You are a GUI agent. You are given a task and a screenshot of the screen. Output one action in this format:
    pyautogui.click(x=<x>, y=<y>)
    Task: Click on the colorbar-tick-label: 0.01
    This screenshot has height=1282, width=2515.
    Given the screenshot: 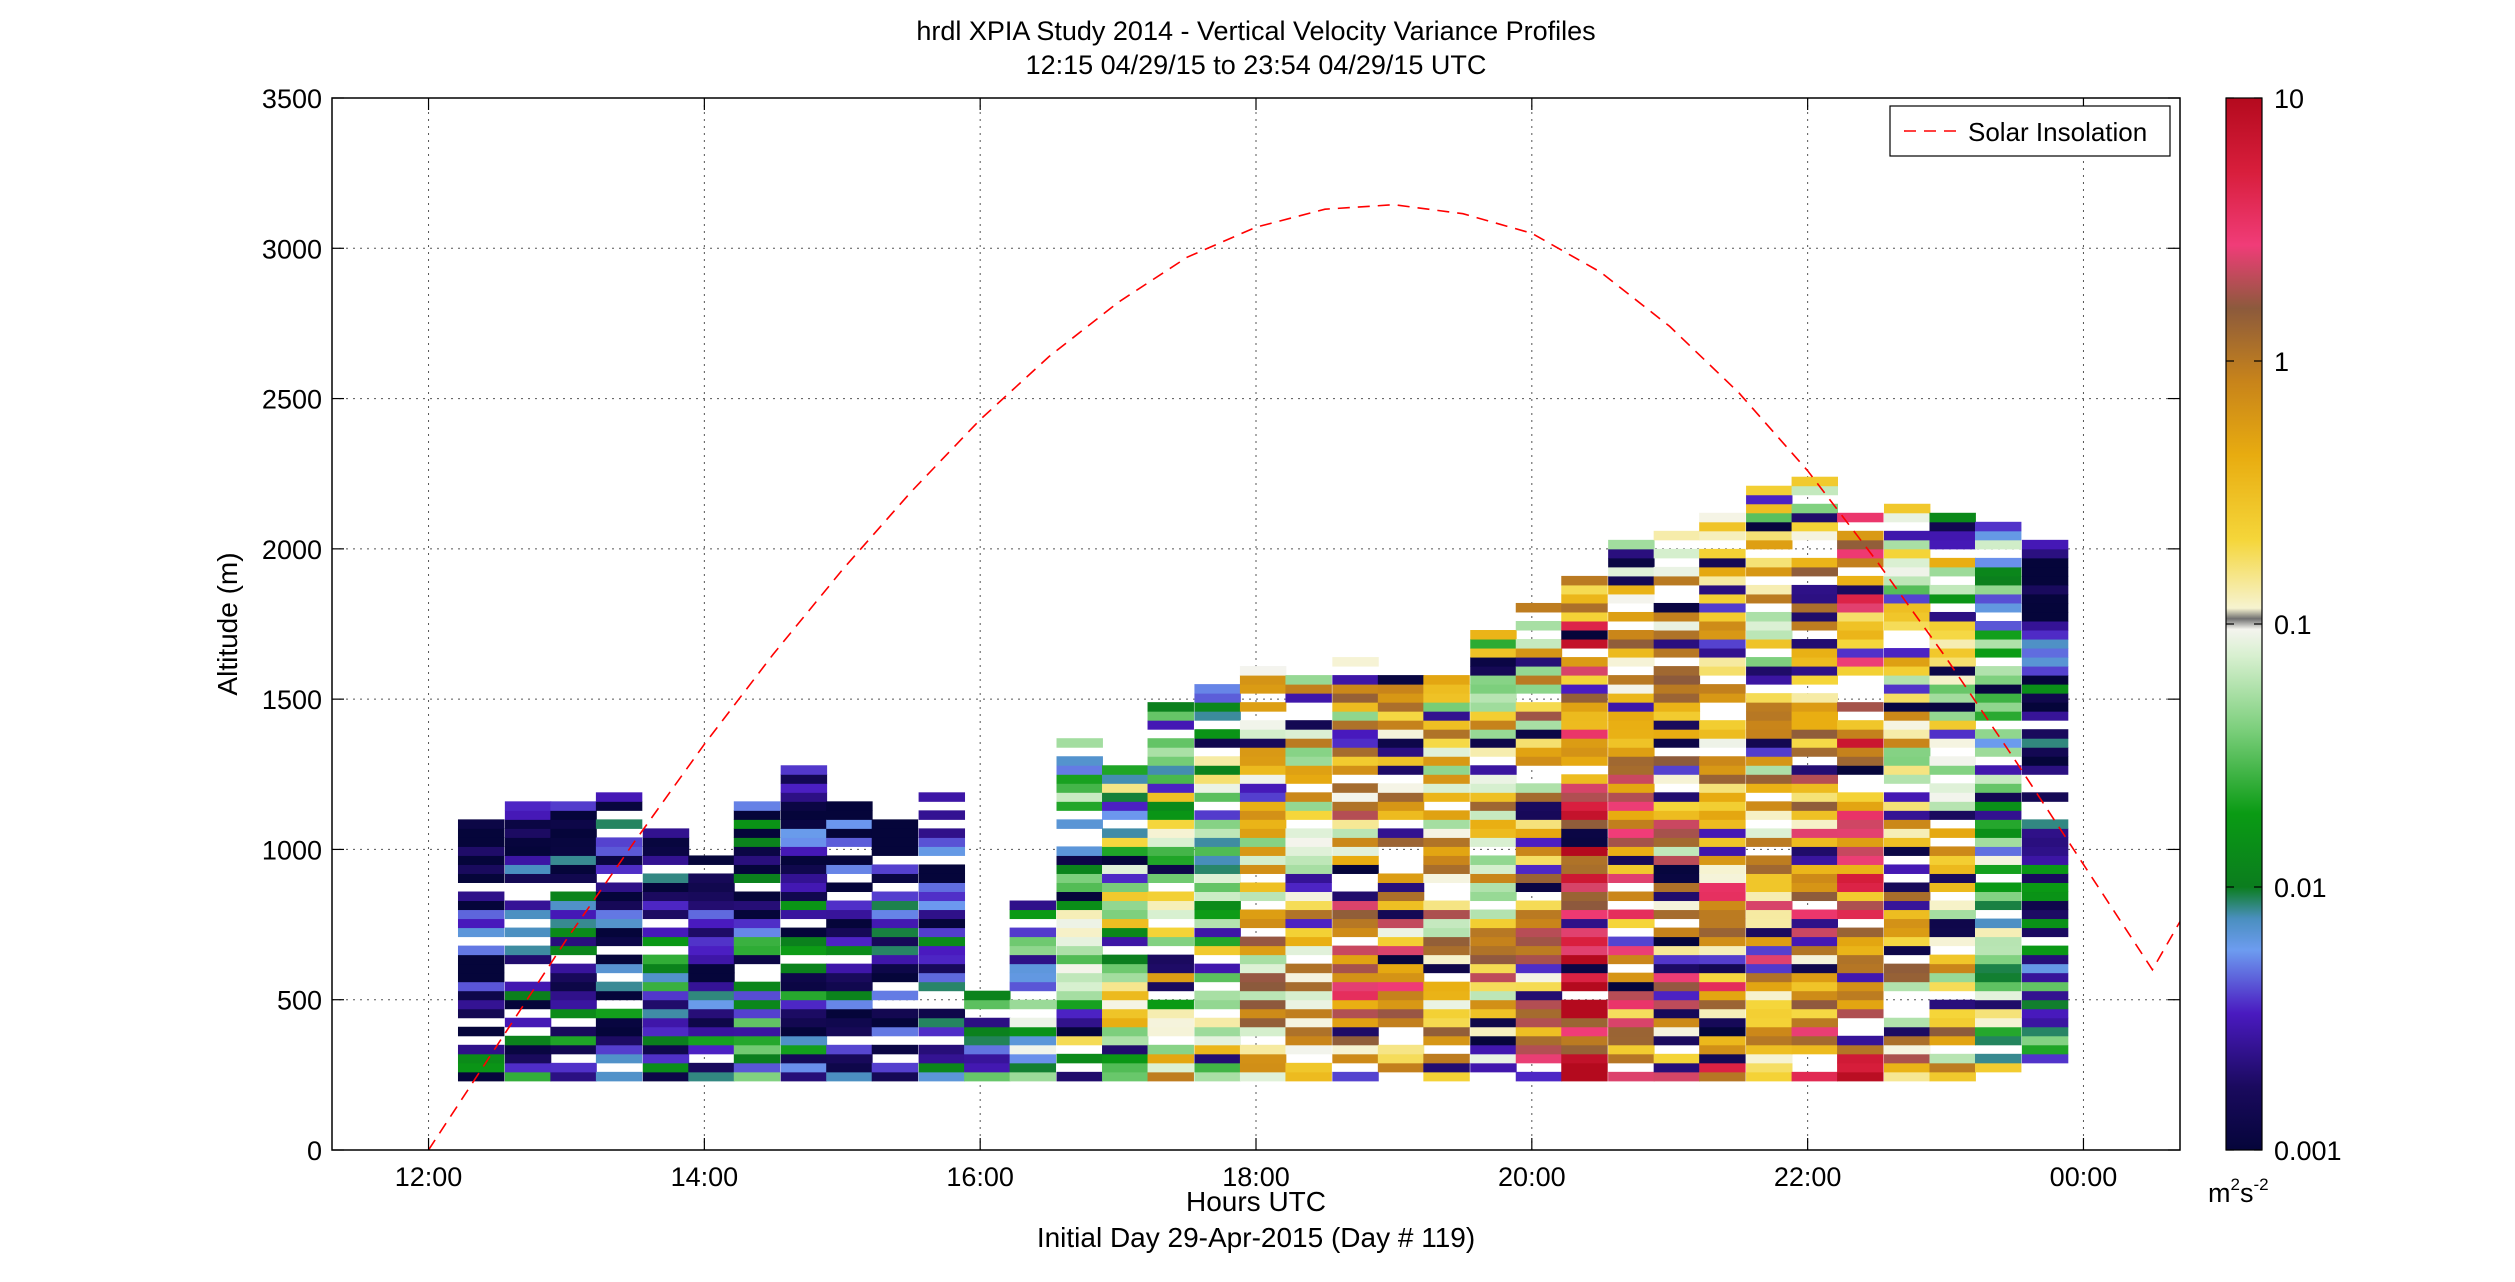 What is the action you would take?
    pyautogui.click(x=2300, y=888)
    